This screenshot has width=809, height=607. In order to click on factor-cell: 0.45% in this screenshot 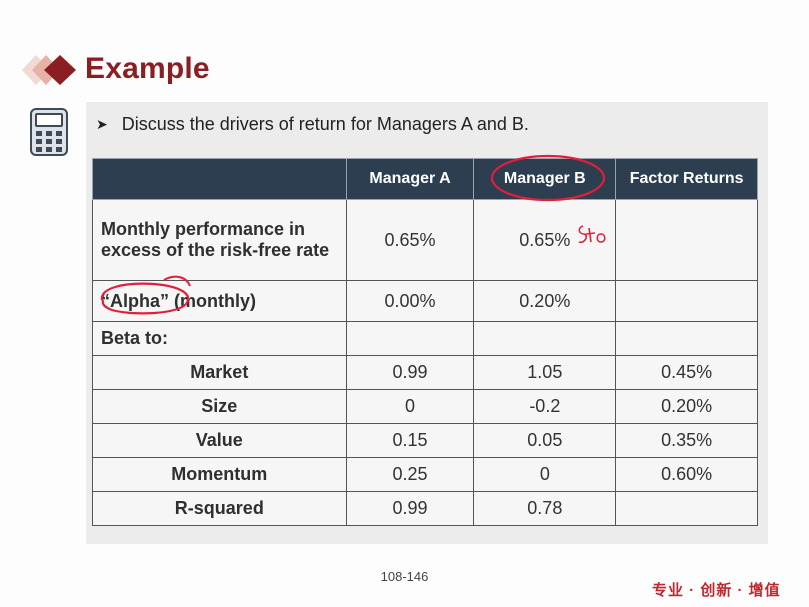, I will do `click(686, 372)`.